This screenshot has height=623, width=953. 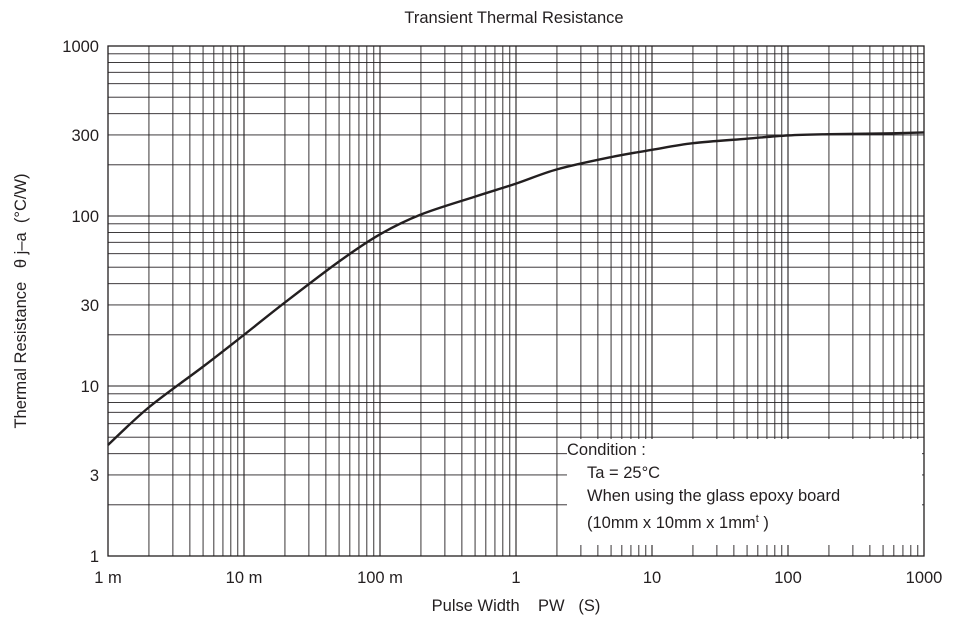 What do you see at coordinates (763, 523) in the screenshot?
I see `condition-line-3-suffix: )` at bounding box center [763, 523].